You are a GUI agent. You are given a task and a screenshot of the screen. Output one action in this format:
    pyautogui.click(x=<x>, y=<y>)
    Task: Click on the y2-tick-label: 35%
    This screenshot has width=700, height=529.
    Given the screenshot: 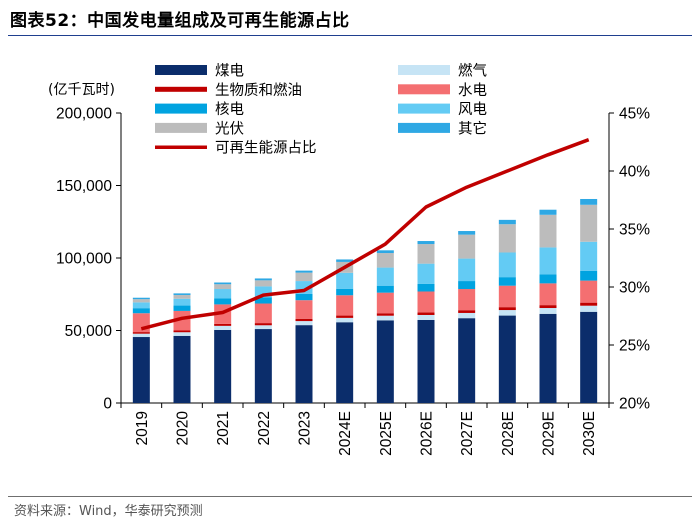 What is the action you would take?
    pyautogui.click(x=634, y=230)
    